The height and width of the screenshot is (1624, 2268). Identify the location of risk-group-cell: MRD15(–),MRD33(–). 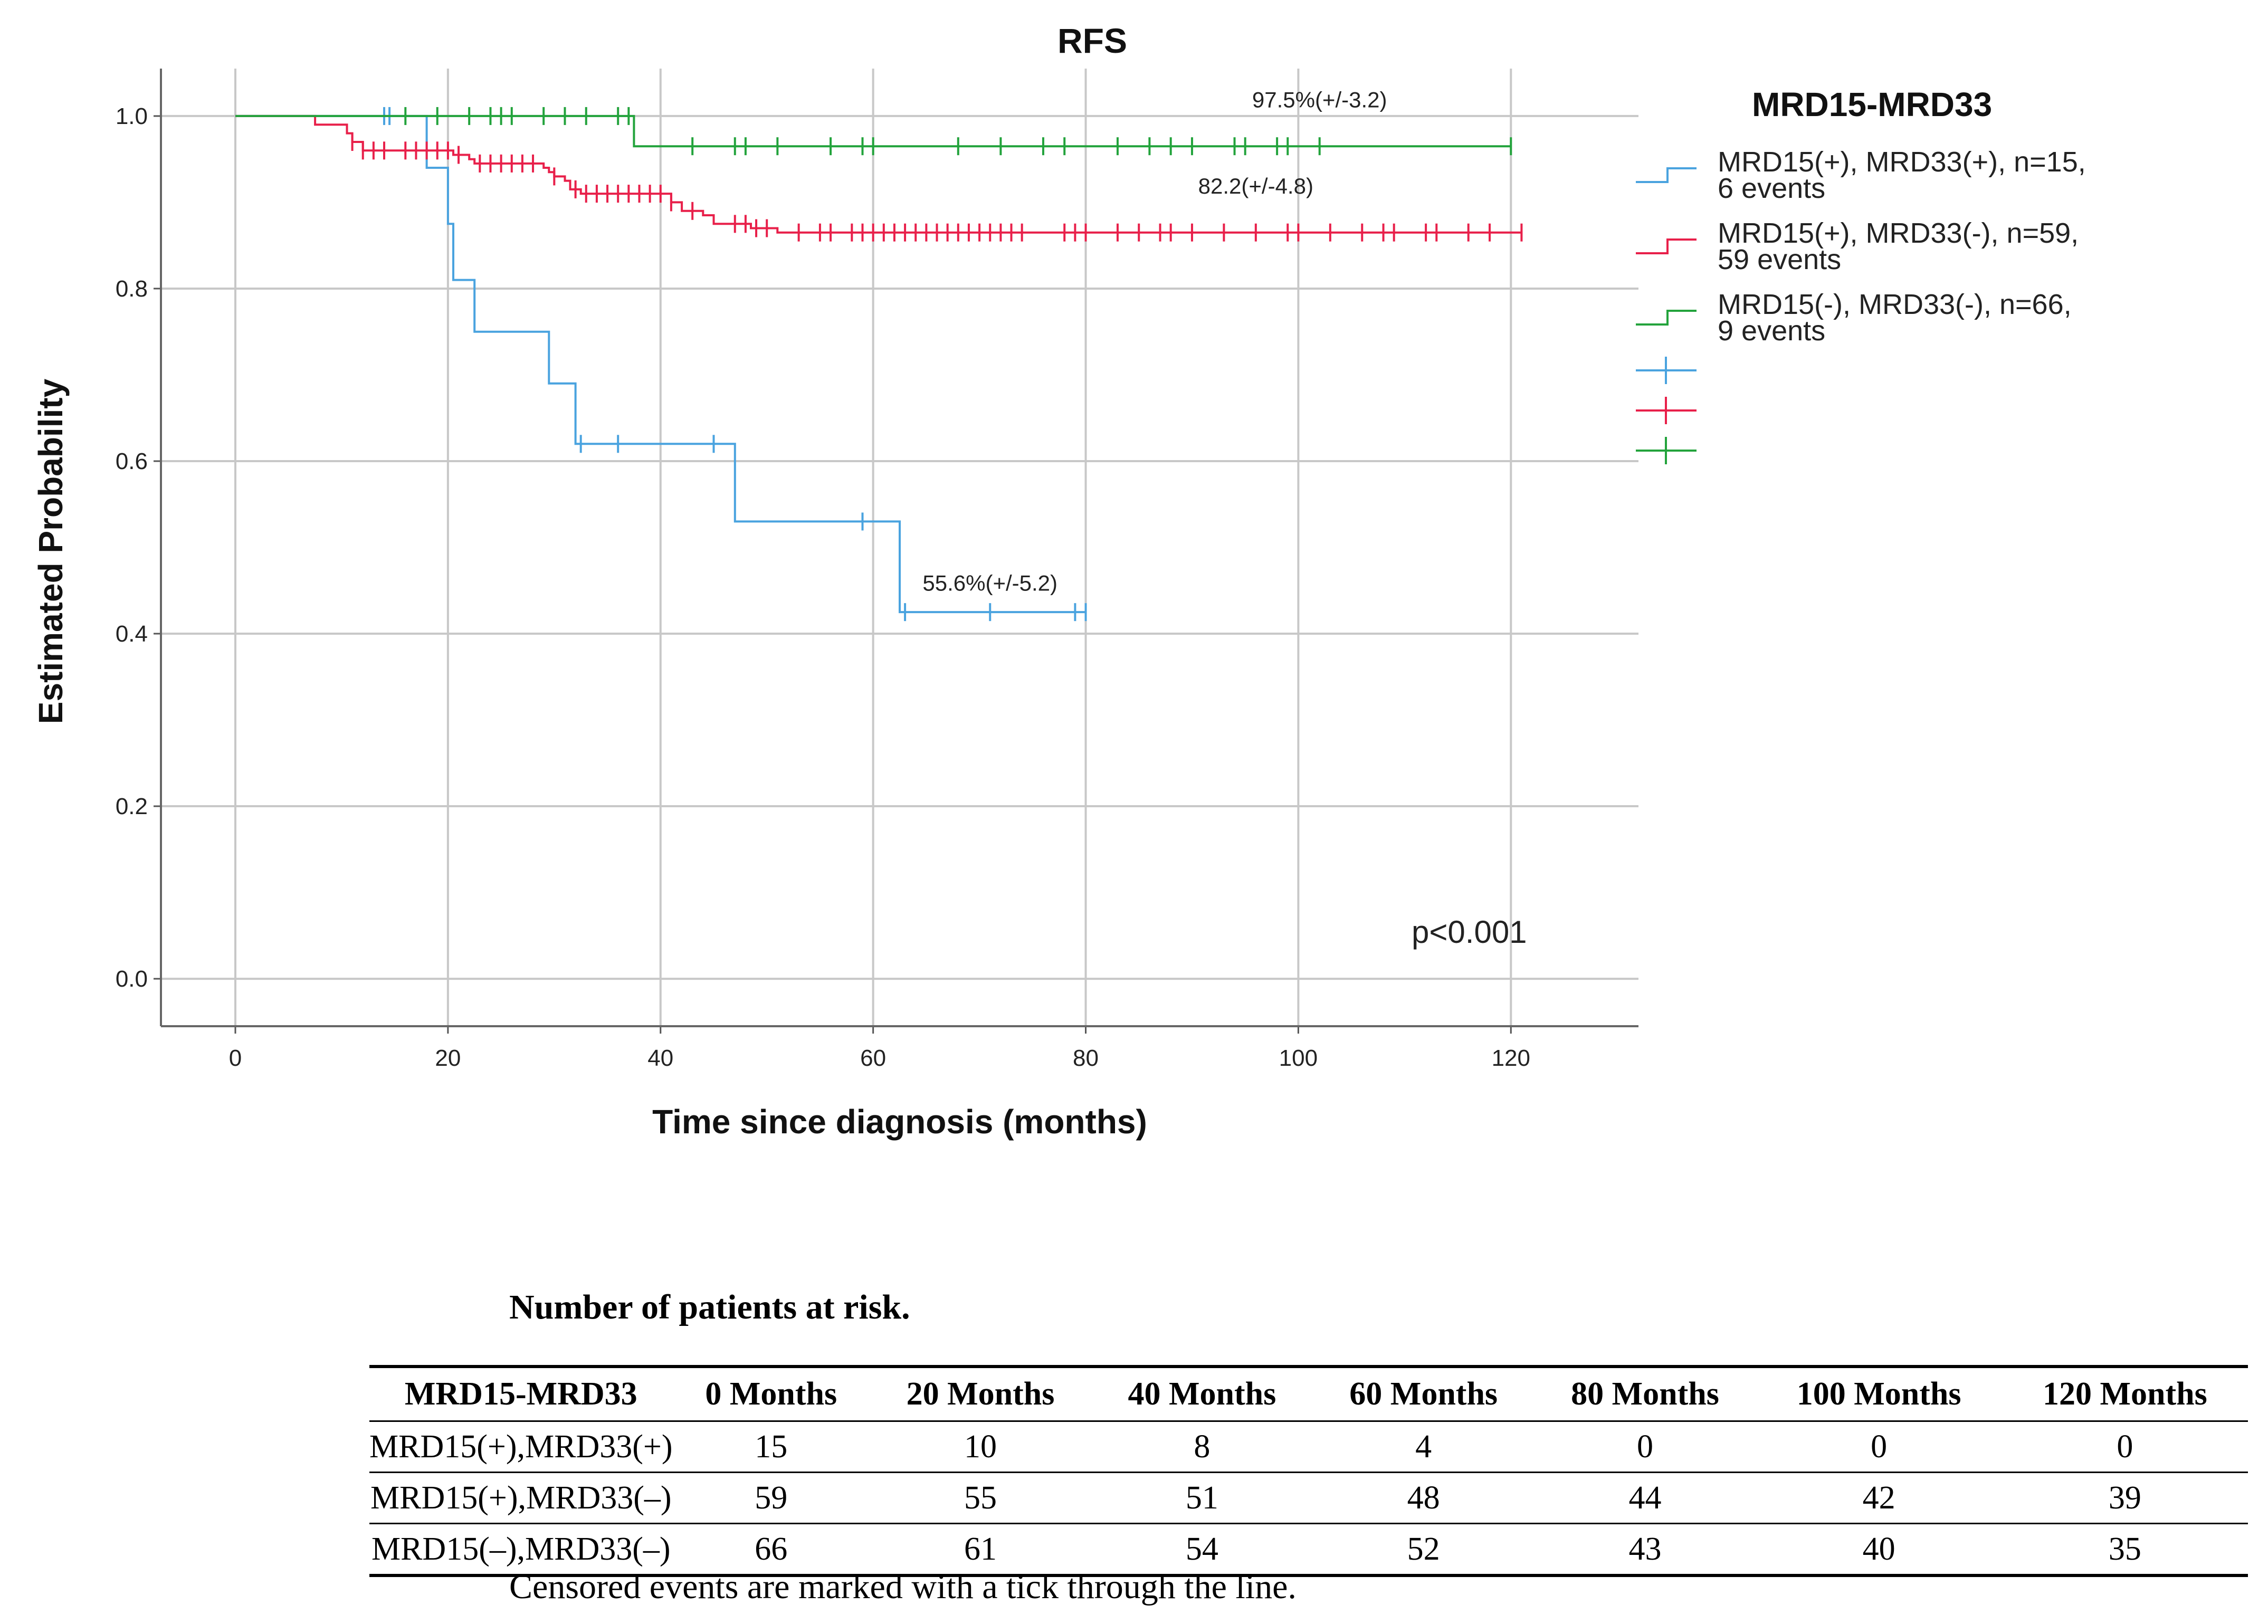
(521, 1550).